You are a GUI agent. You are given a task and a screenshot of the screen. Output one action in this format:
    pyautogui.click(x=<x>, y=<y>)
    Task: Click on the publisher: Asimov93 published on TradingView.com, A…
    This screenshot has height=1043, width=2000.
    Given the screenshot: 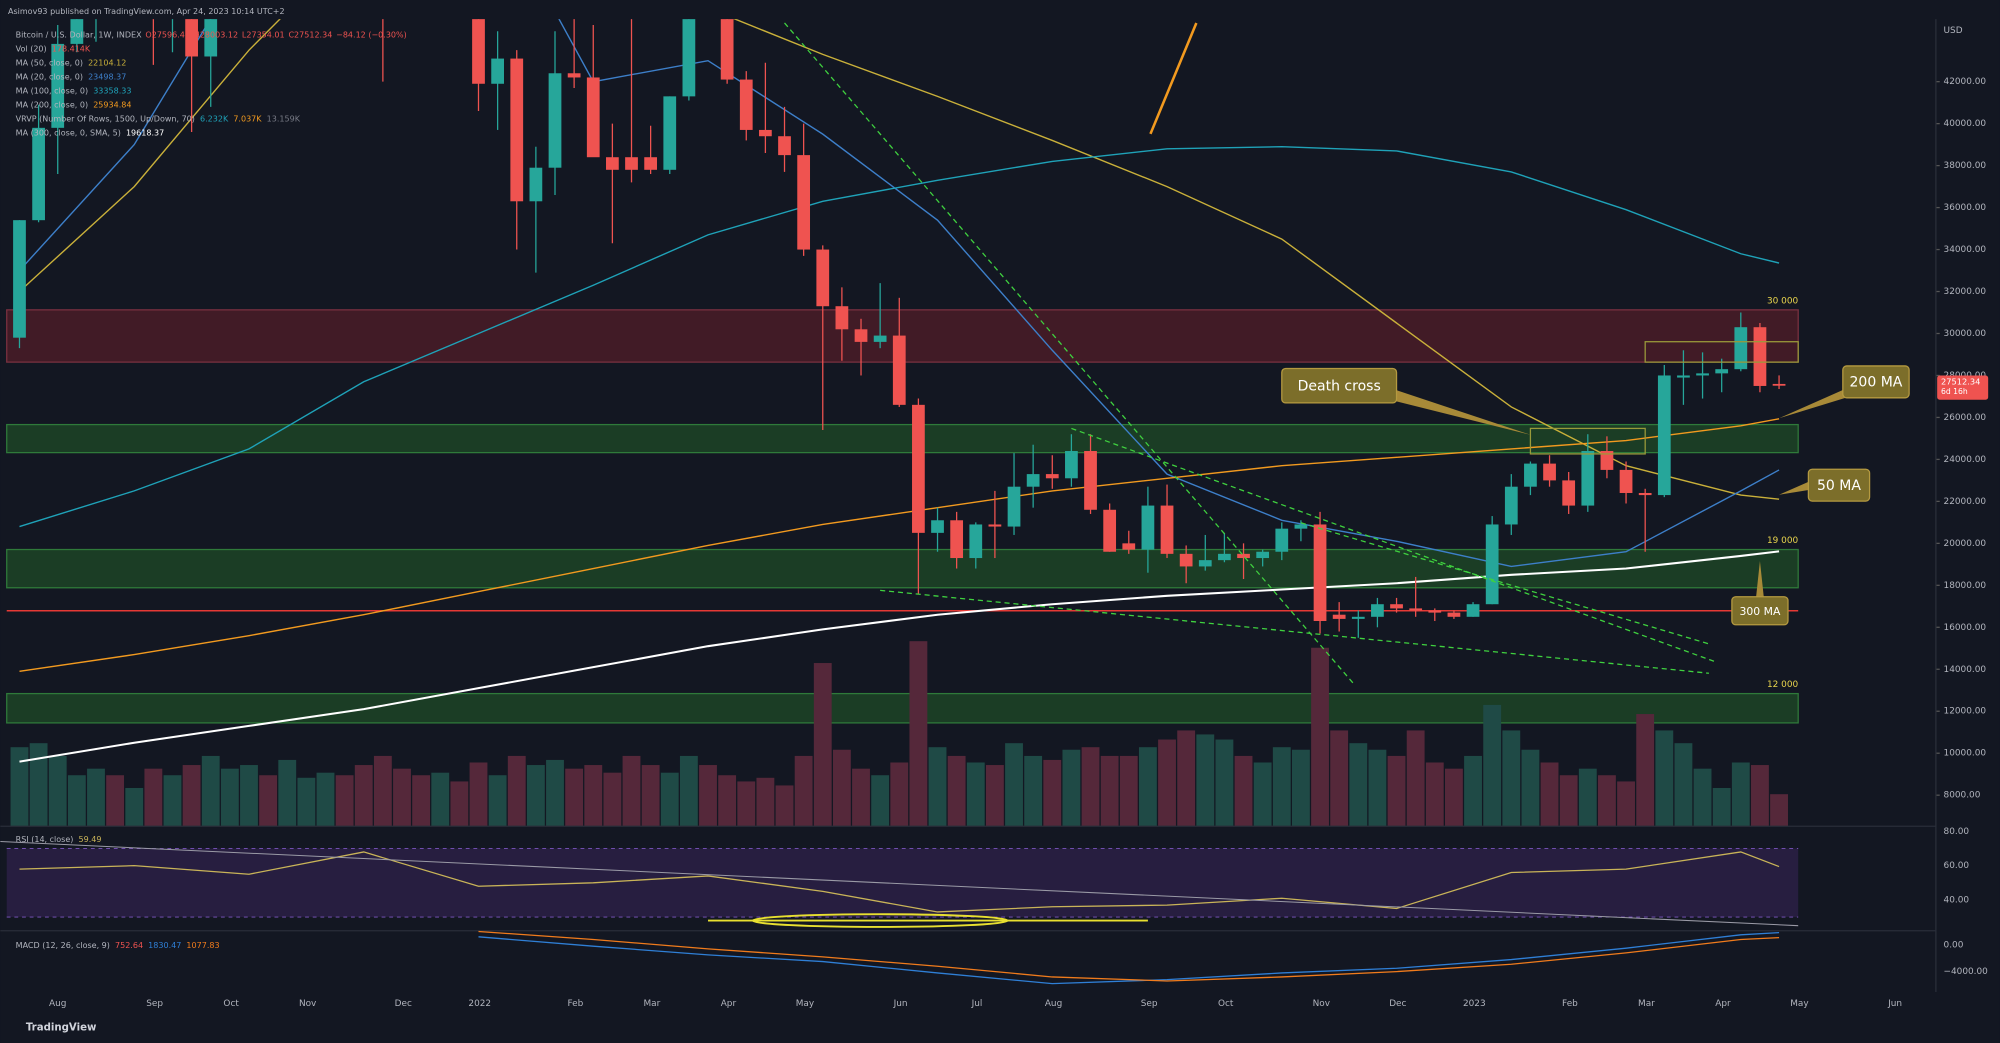 What is the action you would take?
    pyautogui.click(x=146, y=11)
    